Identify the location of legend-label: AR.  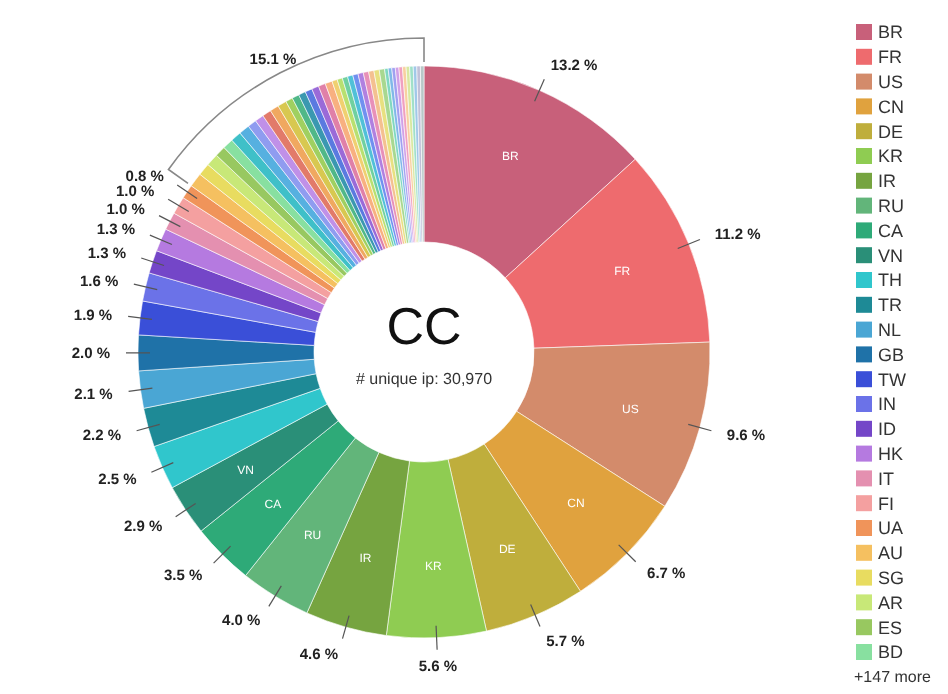
(891, 602).